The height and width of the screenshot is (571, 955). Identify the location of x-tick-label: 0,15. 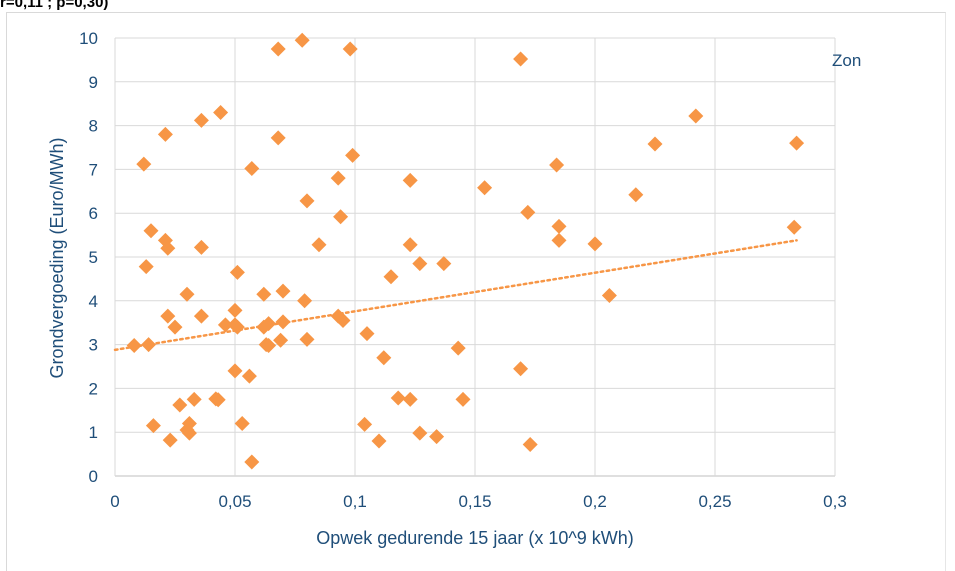
(474, 501).